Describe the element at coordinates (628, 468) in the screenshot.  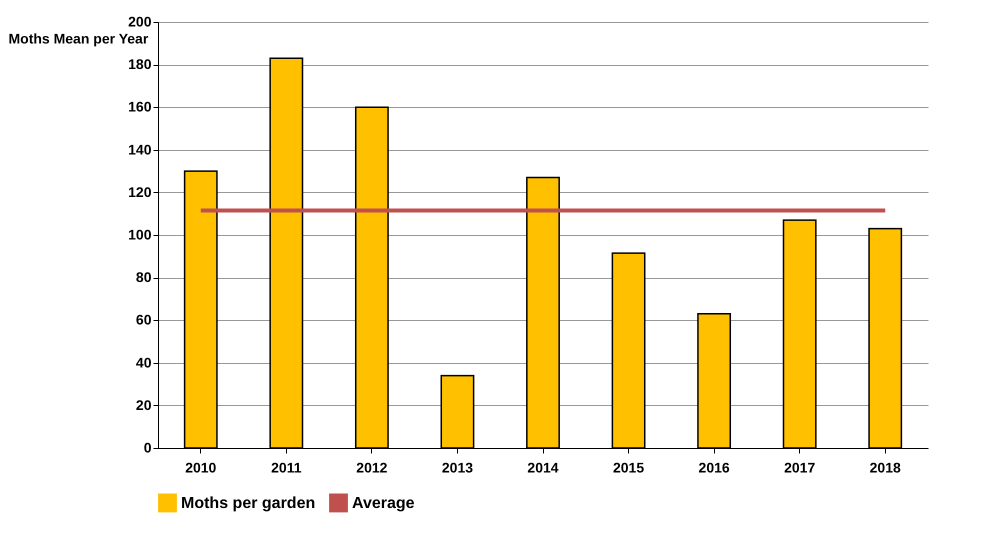
I see `x-tick-label: 2015` at that location.